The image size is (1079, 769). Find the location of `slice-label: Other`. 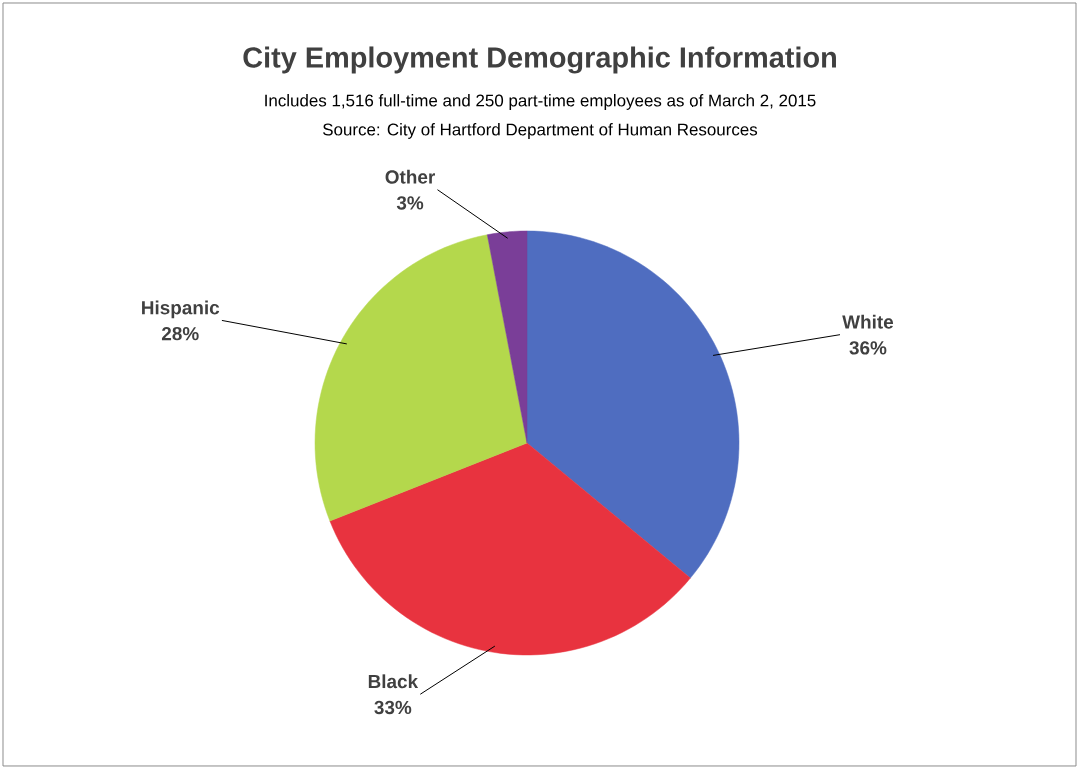

slice-label: Other is located at coordinates (410, 176).